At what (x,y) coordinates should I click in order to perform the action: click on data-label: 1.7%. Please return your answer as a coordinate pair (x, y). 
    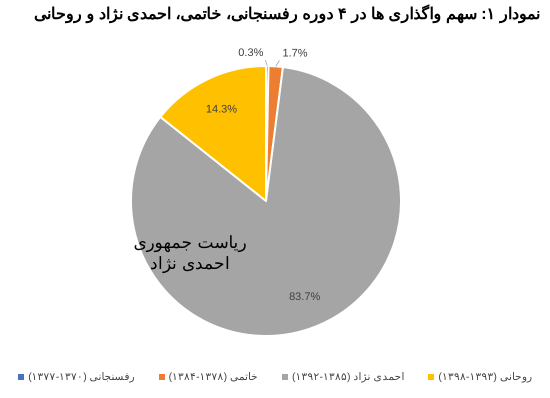
    Looking at the image, I should click on (295, 53).